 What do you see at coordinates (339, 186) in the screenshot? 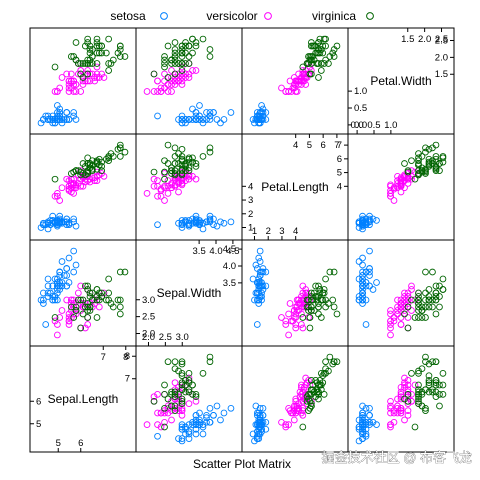
I see `tick-label: 4` at bounding box center [339, 186].